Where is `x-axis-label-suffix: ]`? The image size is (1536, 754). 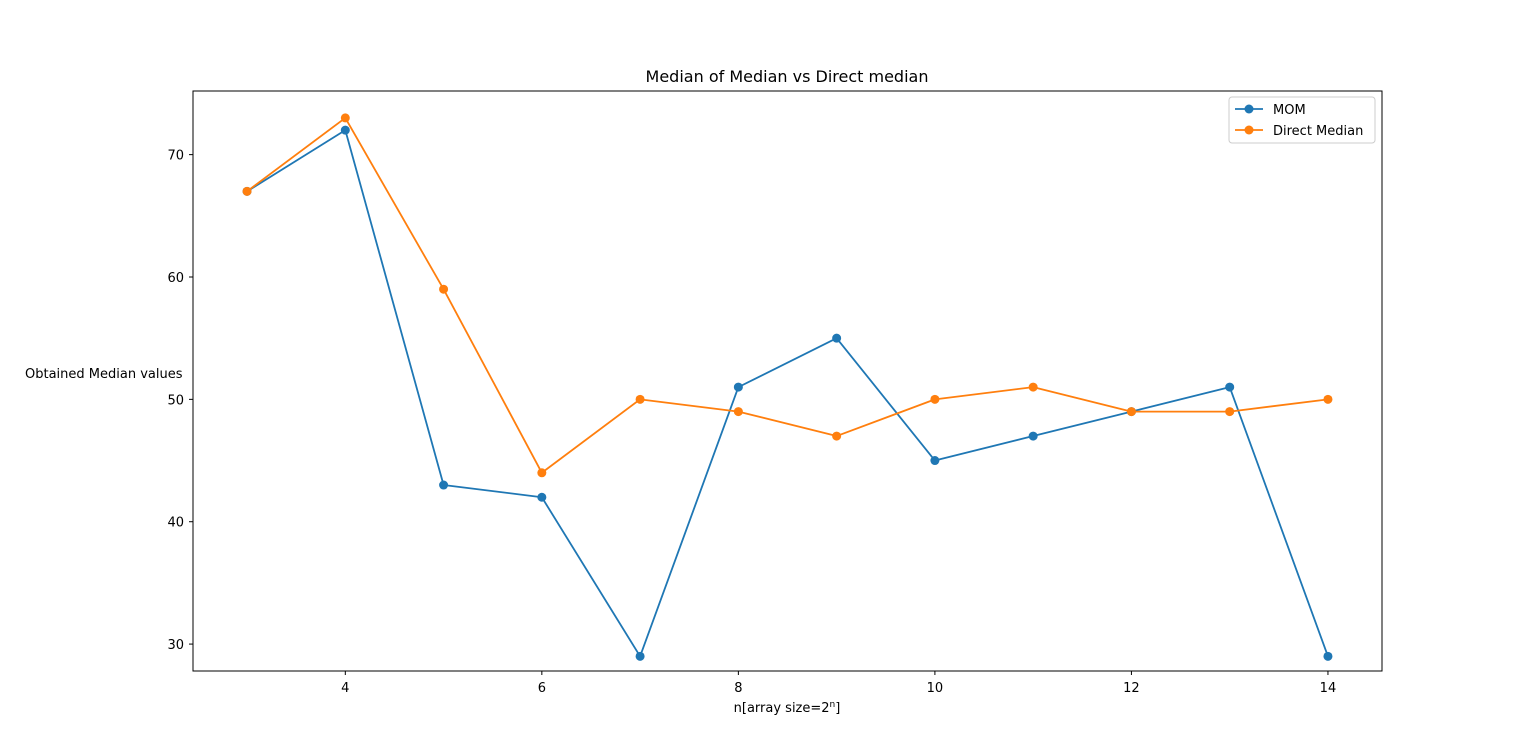 x-axis-label-suffix: ] is located at coordinates (837, 708).